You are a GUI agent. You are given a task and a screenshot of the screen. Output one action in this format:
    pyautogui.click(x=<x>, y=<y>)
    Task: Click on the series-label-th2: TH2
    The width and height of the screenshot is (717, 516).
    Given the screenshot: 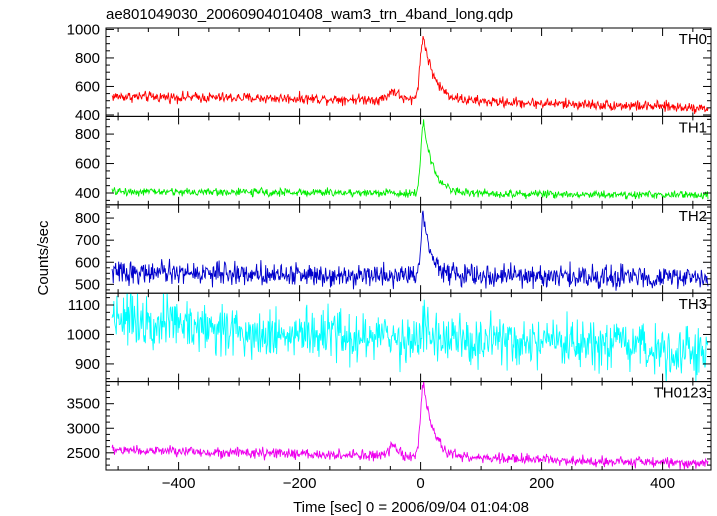 What is the action you would take?
    pyautogui.click(x=693, y=216)
    